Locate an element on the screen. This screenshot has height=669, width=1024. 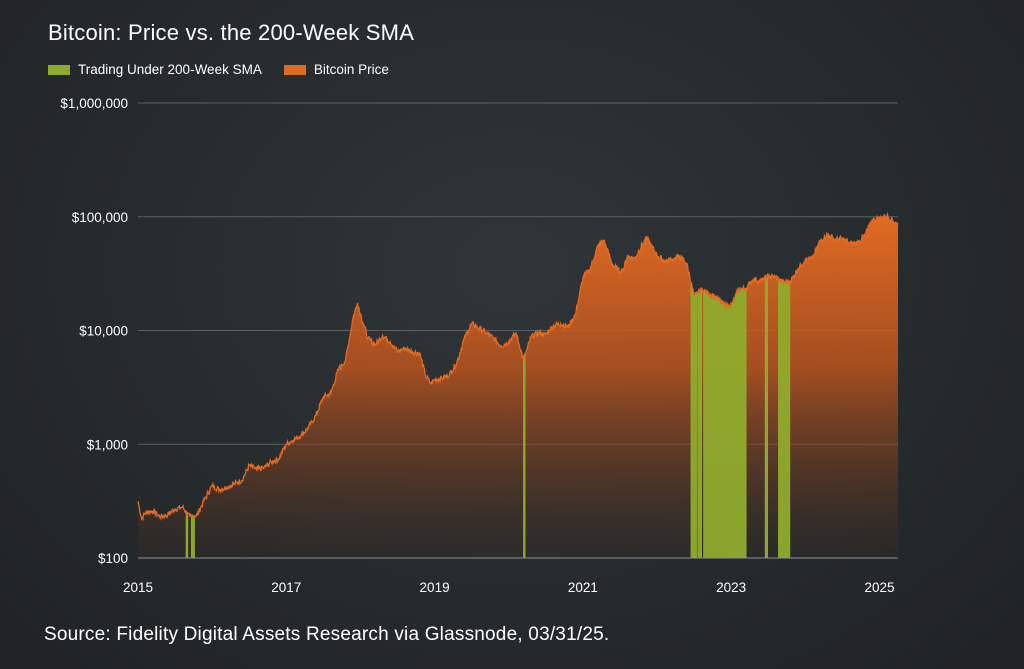
legend-label-under-sma: Trading Under 200-Week SMA is located at coordinates (170, 69).